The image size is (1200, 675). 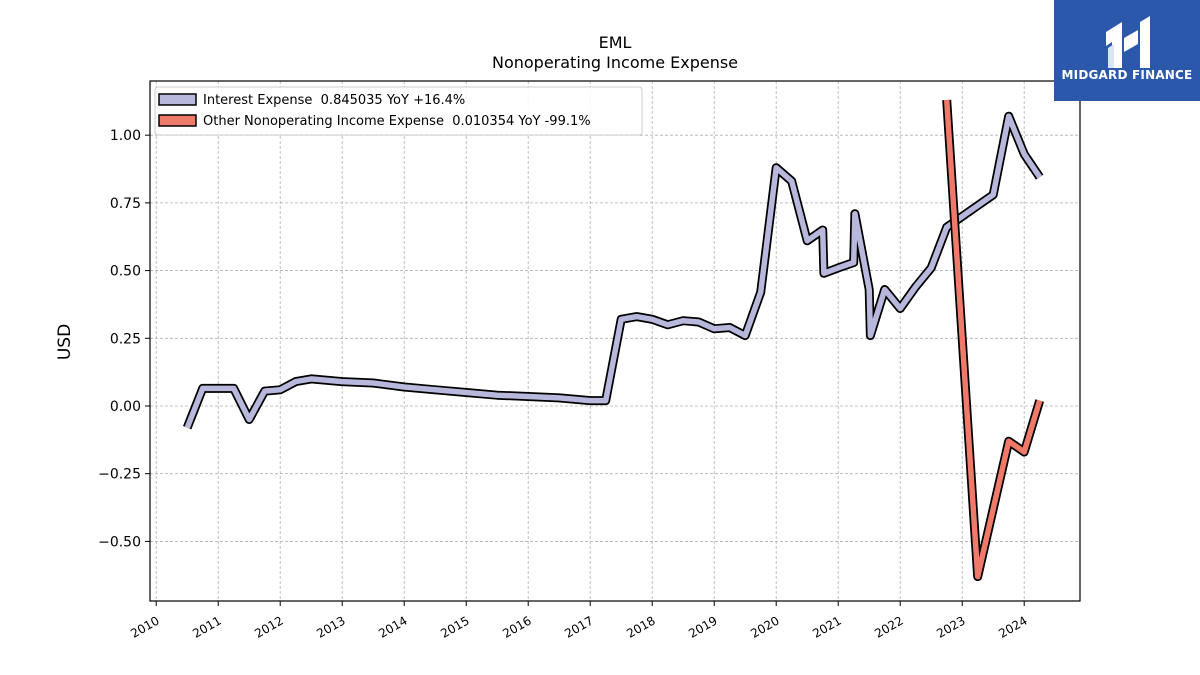 I want to click on y-tick-label: 0.00, so click(x=125, y=407).